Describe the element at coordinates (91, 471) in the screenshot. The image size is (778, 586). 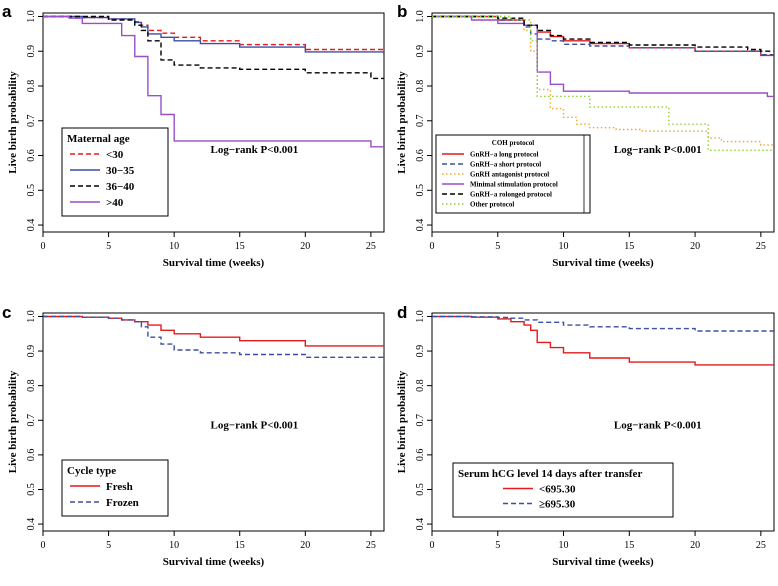
I see `legend-title: Cycle type` at that location.